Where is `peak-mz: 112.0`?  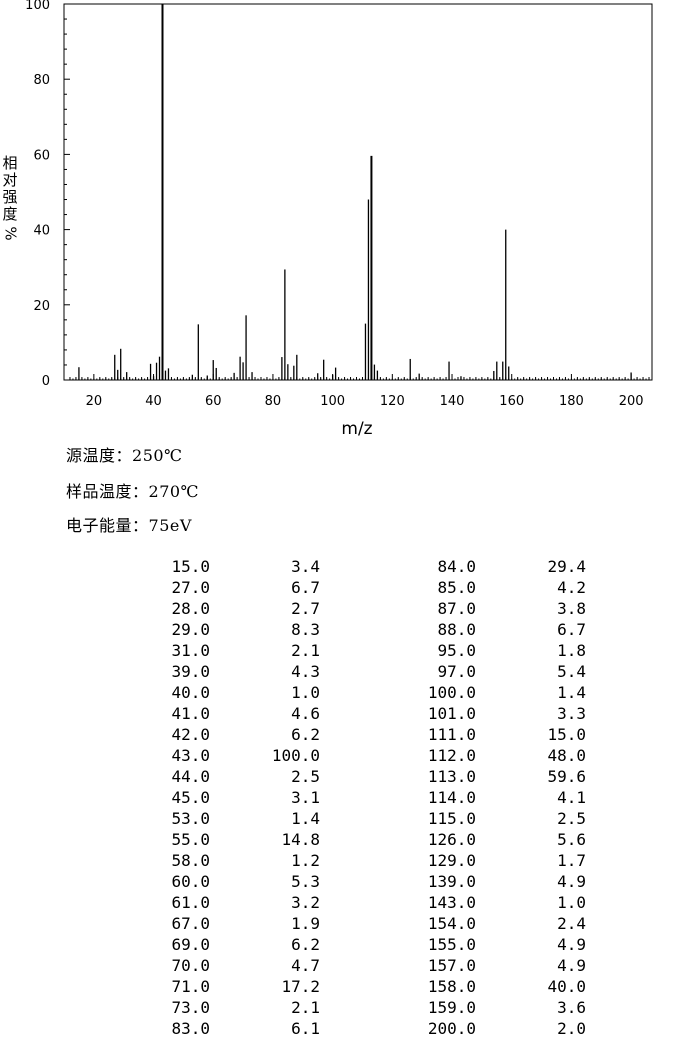
peak-mz: 112.0 is located at coordinates (451, 755).